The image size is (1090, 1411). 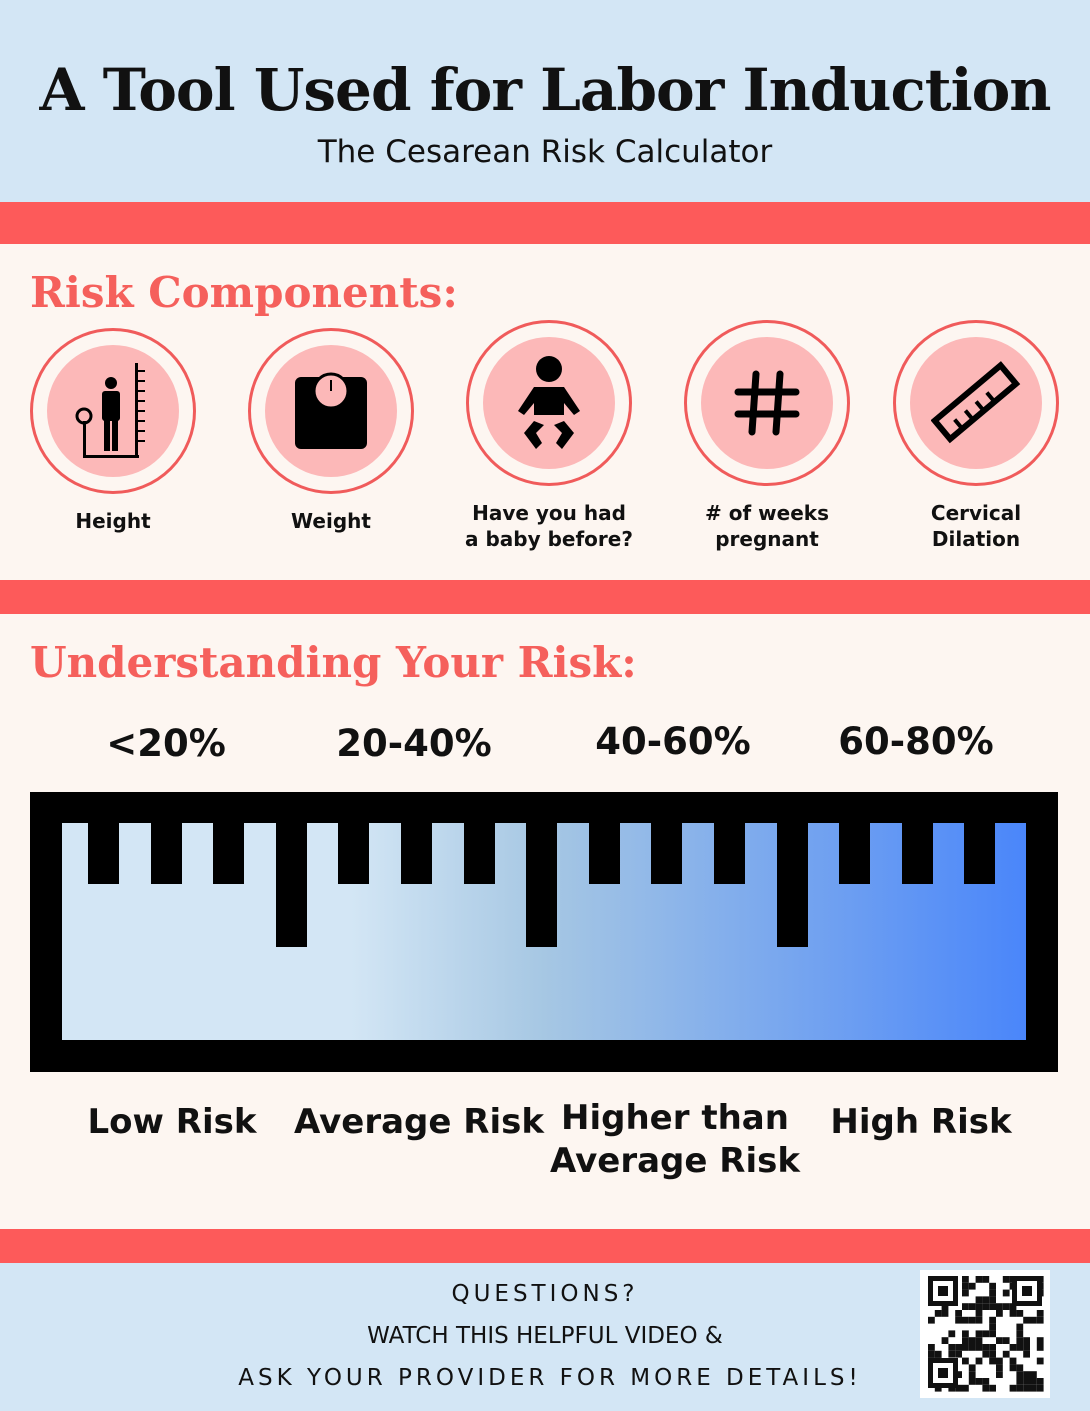 What do you see at coordinates (985, 1334) in the screenshot?
I see `qr-code-icon` at bounding box center [985, 1334].